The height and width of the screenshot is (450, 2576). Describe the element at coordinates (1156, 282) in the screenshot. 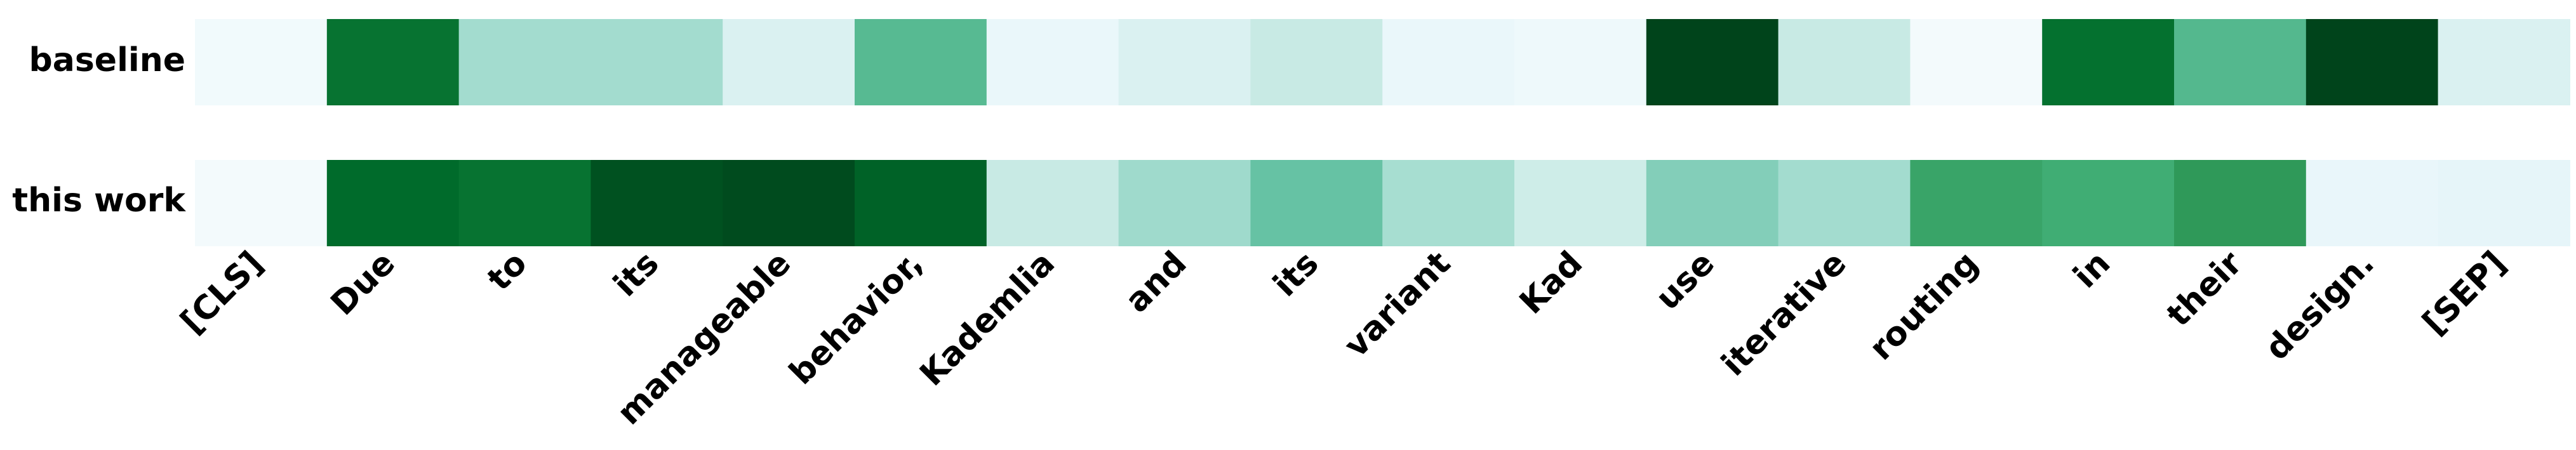

I see `token-tick-label-7: and` at that location.